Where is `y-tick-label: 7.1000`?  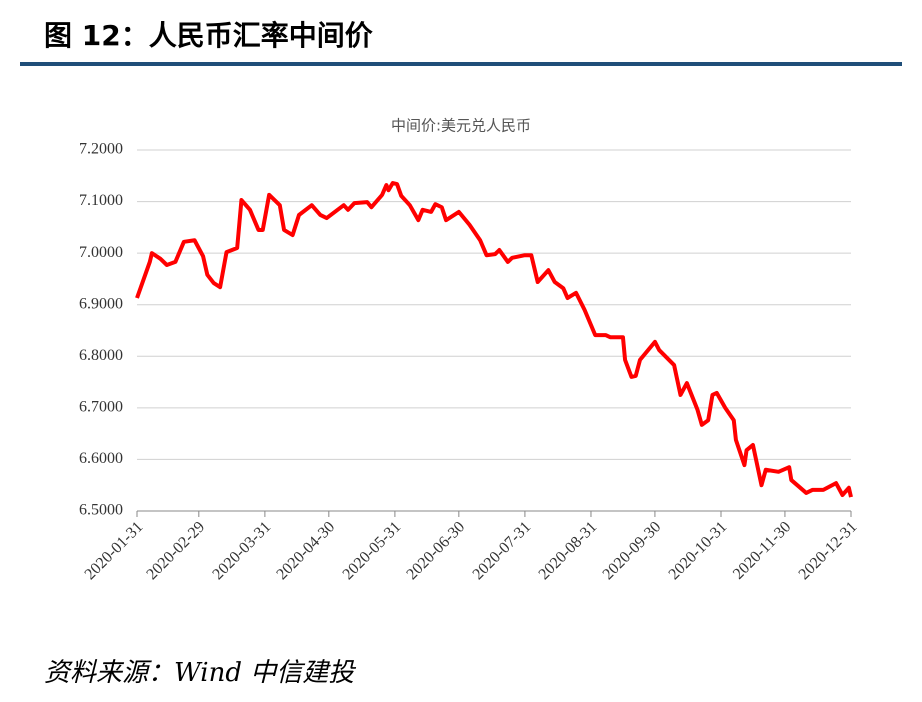 y-tick-label: 7.1000 is located at coordinates (101, 200).